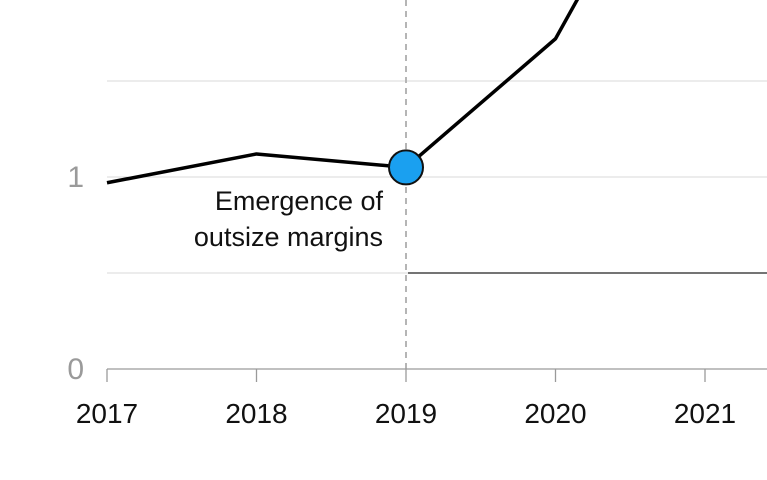  I want to click on x-tick-label: 2018, so click(256, 413).